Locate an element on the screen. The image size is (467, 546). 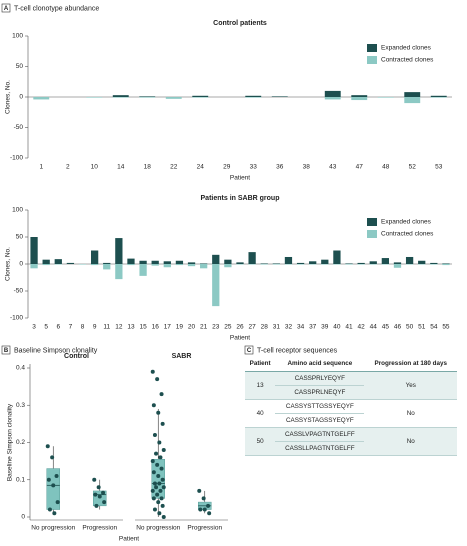
x-tick-label: 6 is located at coordinates (58, 327).